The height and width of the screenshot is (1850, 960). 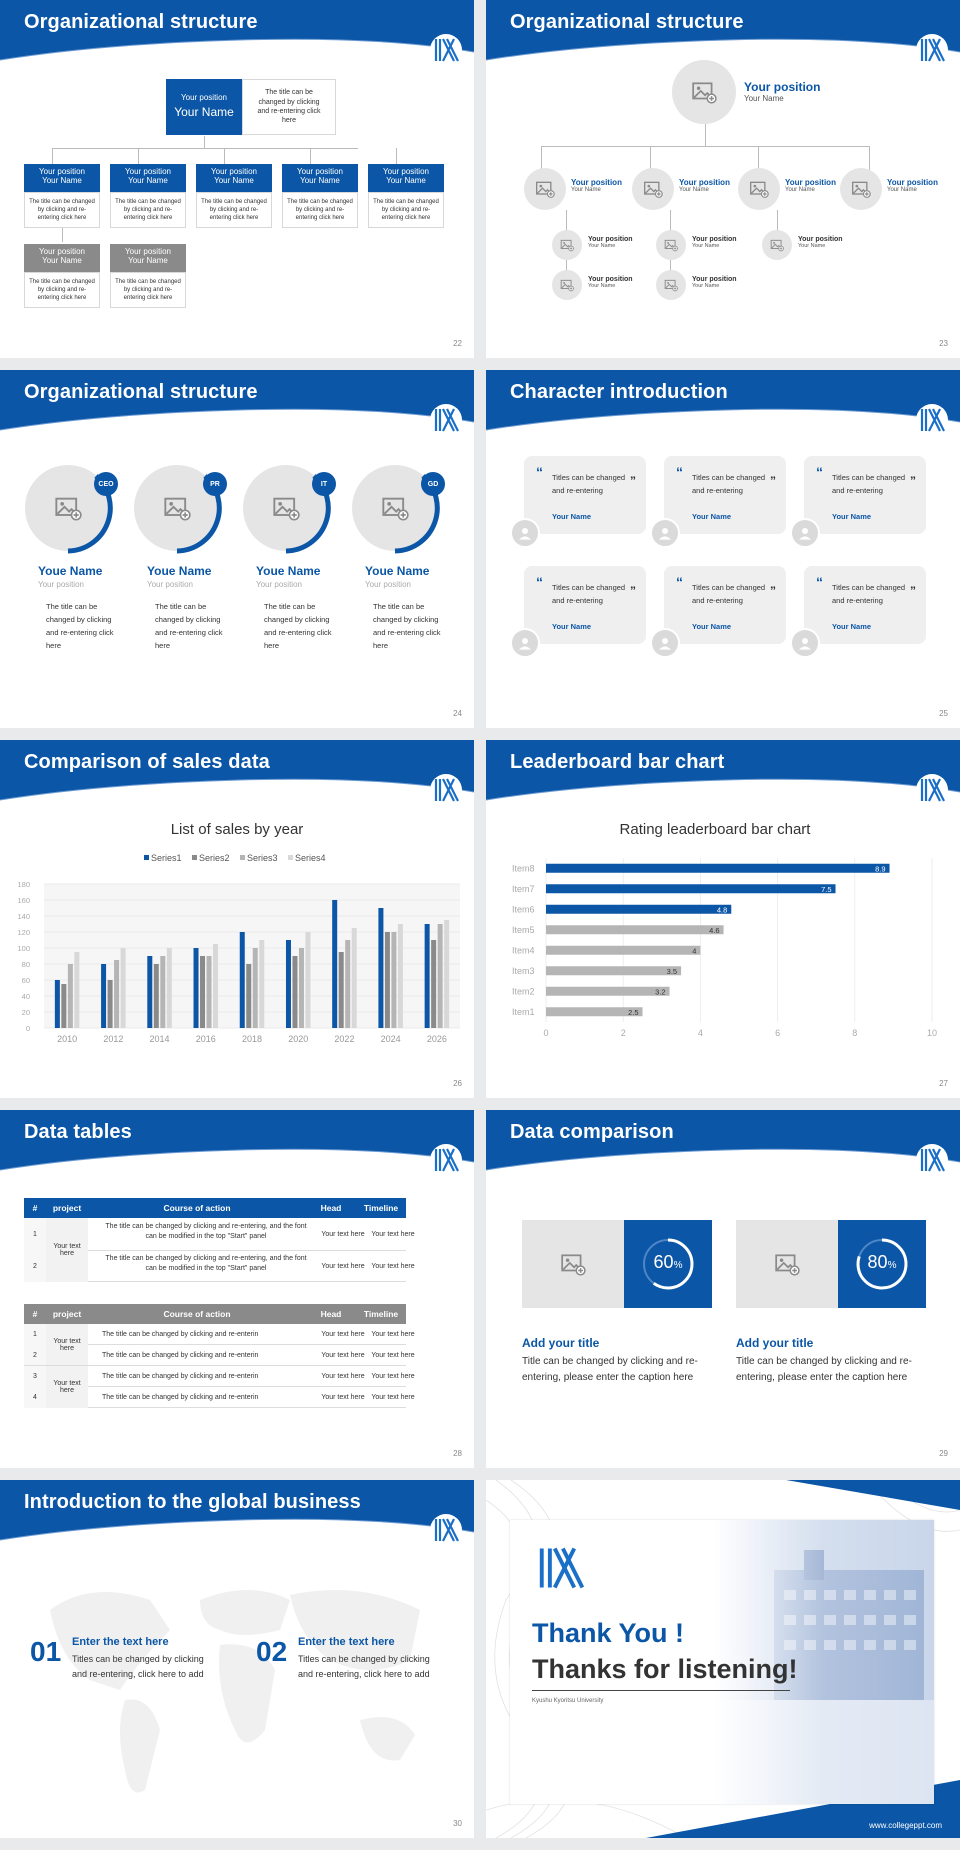 What do you see at coordinates (523, 971) in the screenshot?
I see `y-category-label: Item3` at bounding box center [523, 971].